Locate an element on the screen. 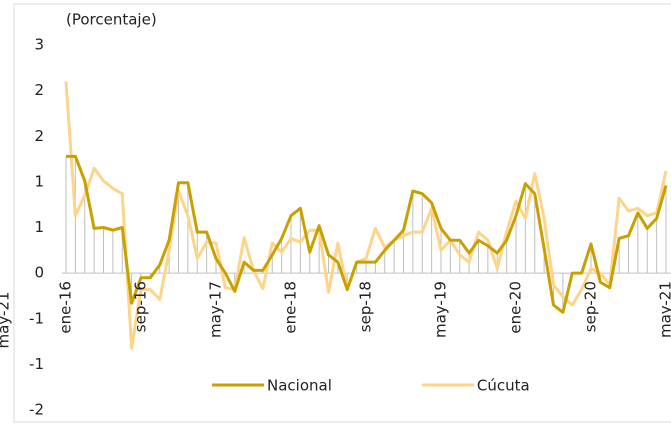  x-tick-label: sep-20 is located at coordinates (591, 306).